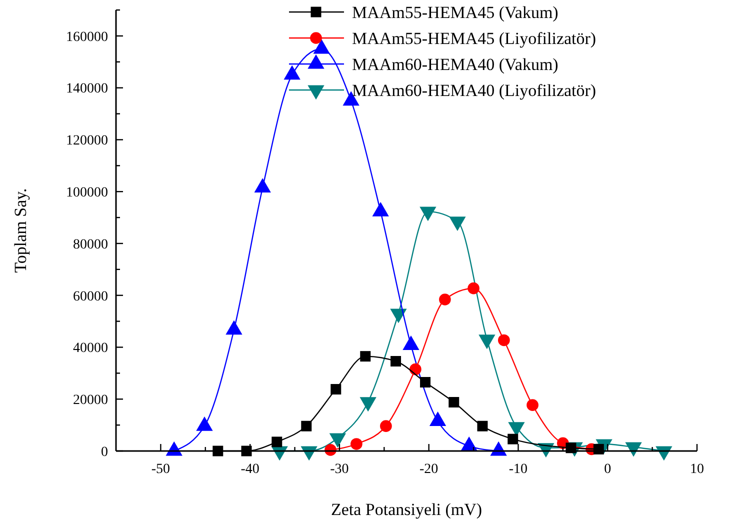 This screenshot has height=527, width=729. What do you see at coordinates (87, 37) in the screenshot?
I see `y-tick-label: 160000` at bounding box center [87, 37].